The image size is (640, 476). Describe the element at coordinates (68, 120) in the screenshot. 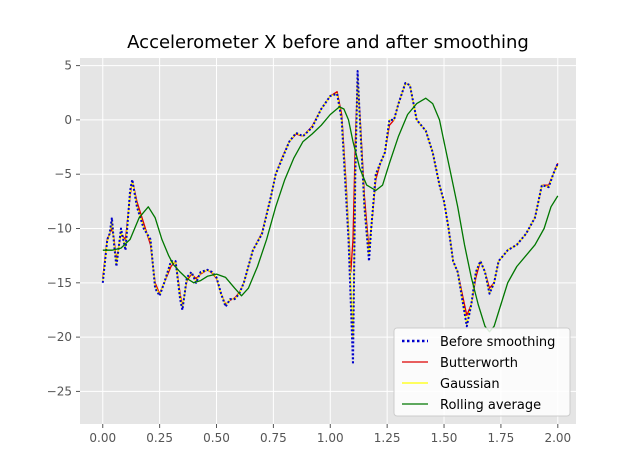

I see `y-tick-label: 0` at that location.